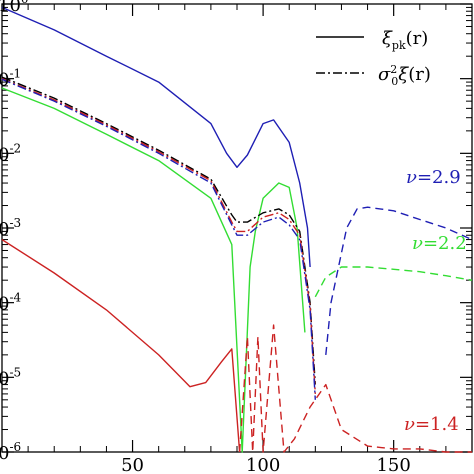 Image resolution: width=474 pixels, height=474 pixels. What do you see at coordinates (439, 243) in the screenshot?
I see `annotation-nu-2-2: ν=2.2` at bounding box center [439, 243].